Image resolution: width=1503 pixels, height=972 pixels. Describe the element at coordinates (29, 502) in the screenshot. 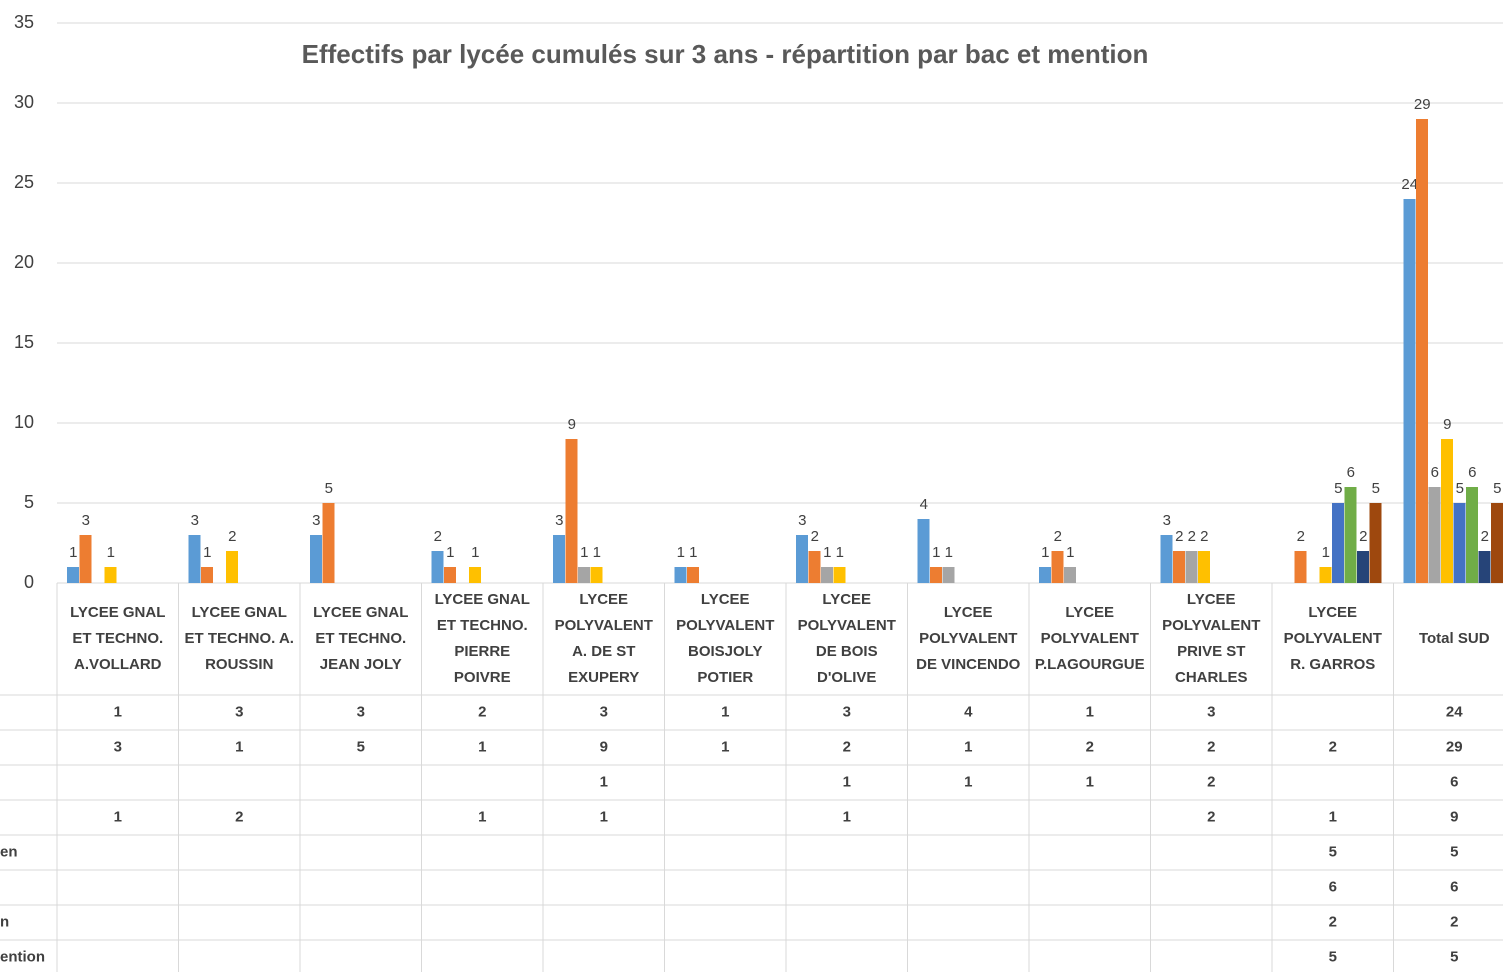

I see `y-tick-label: 5` at that location.